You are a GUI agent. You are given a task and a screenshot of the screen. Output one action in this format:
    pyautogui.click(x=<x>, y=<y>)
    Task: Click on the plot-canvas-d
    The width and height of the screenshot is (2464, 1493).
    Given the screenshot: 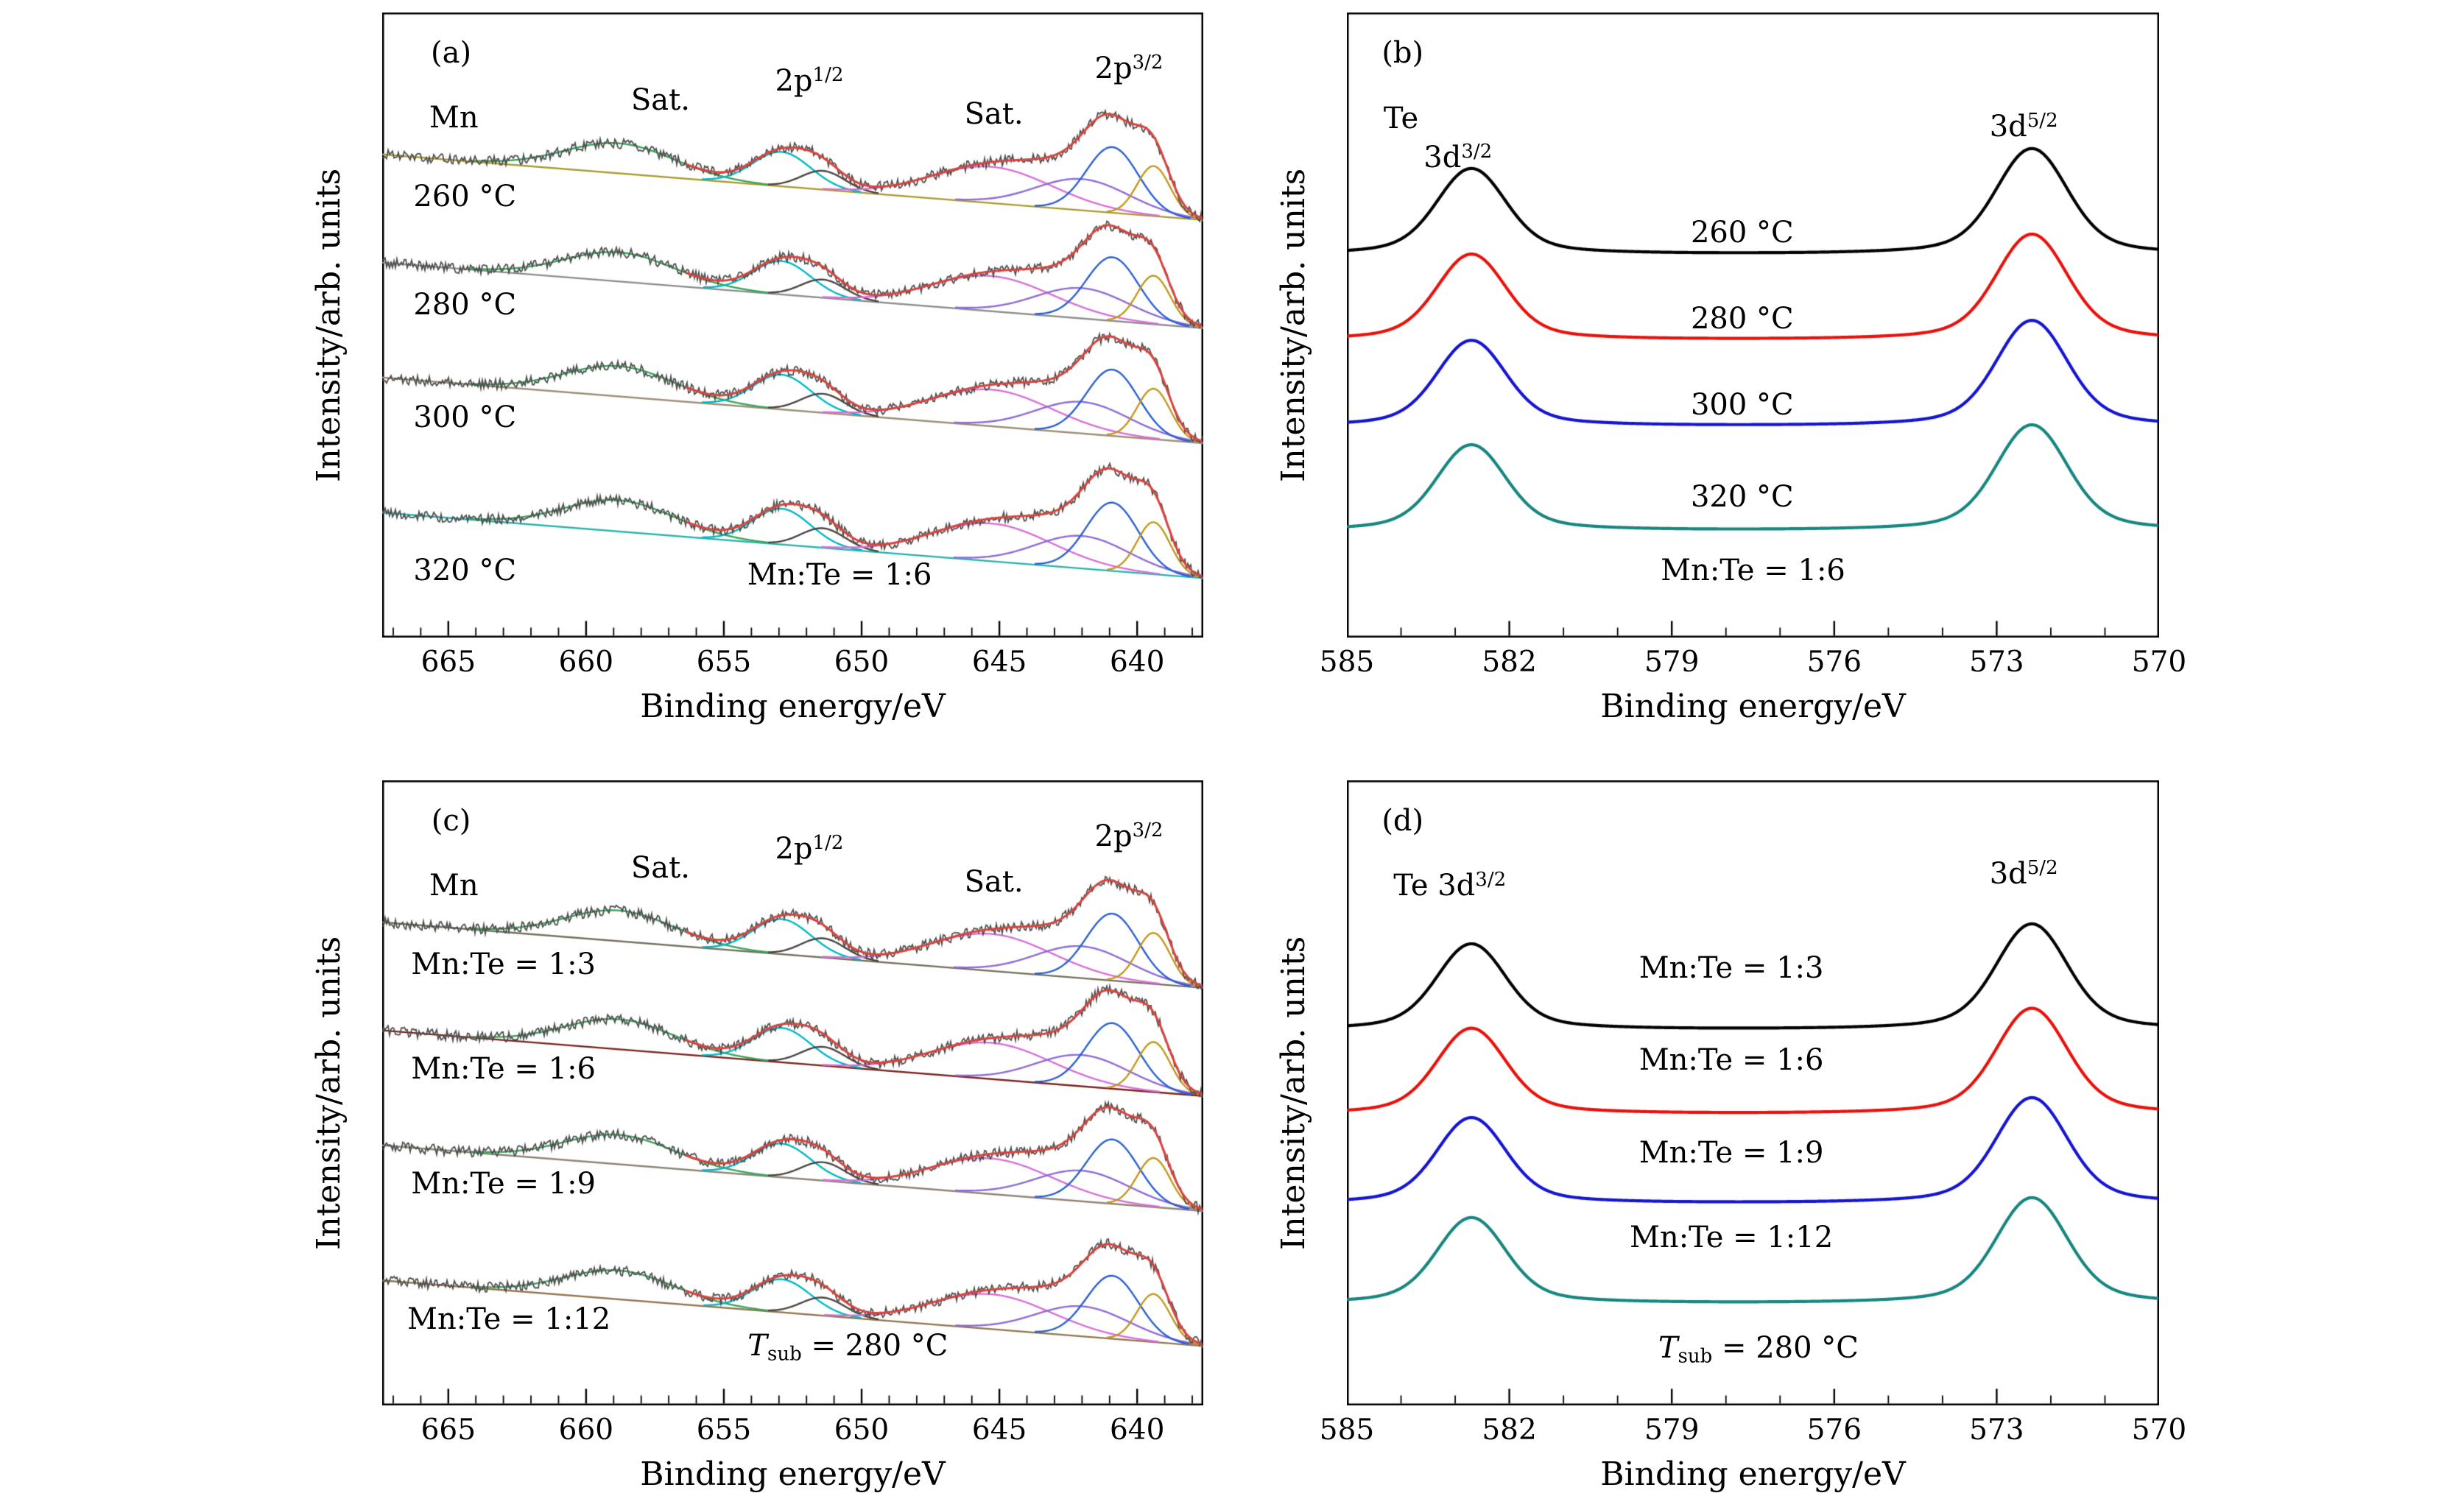 What is the action you would take?
    pyautogui.click(x=1753, y=1093)
    